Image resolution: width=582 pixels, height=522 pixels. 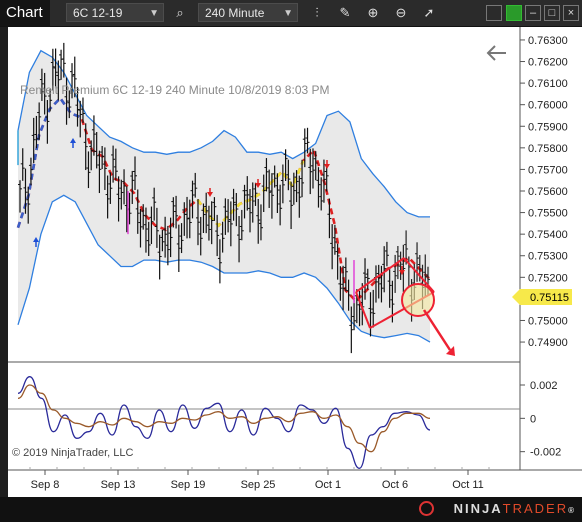 I want to click on time-tick-label: Oct 1, so click(x=328, y=485).